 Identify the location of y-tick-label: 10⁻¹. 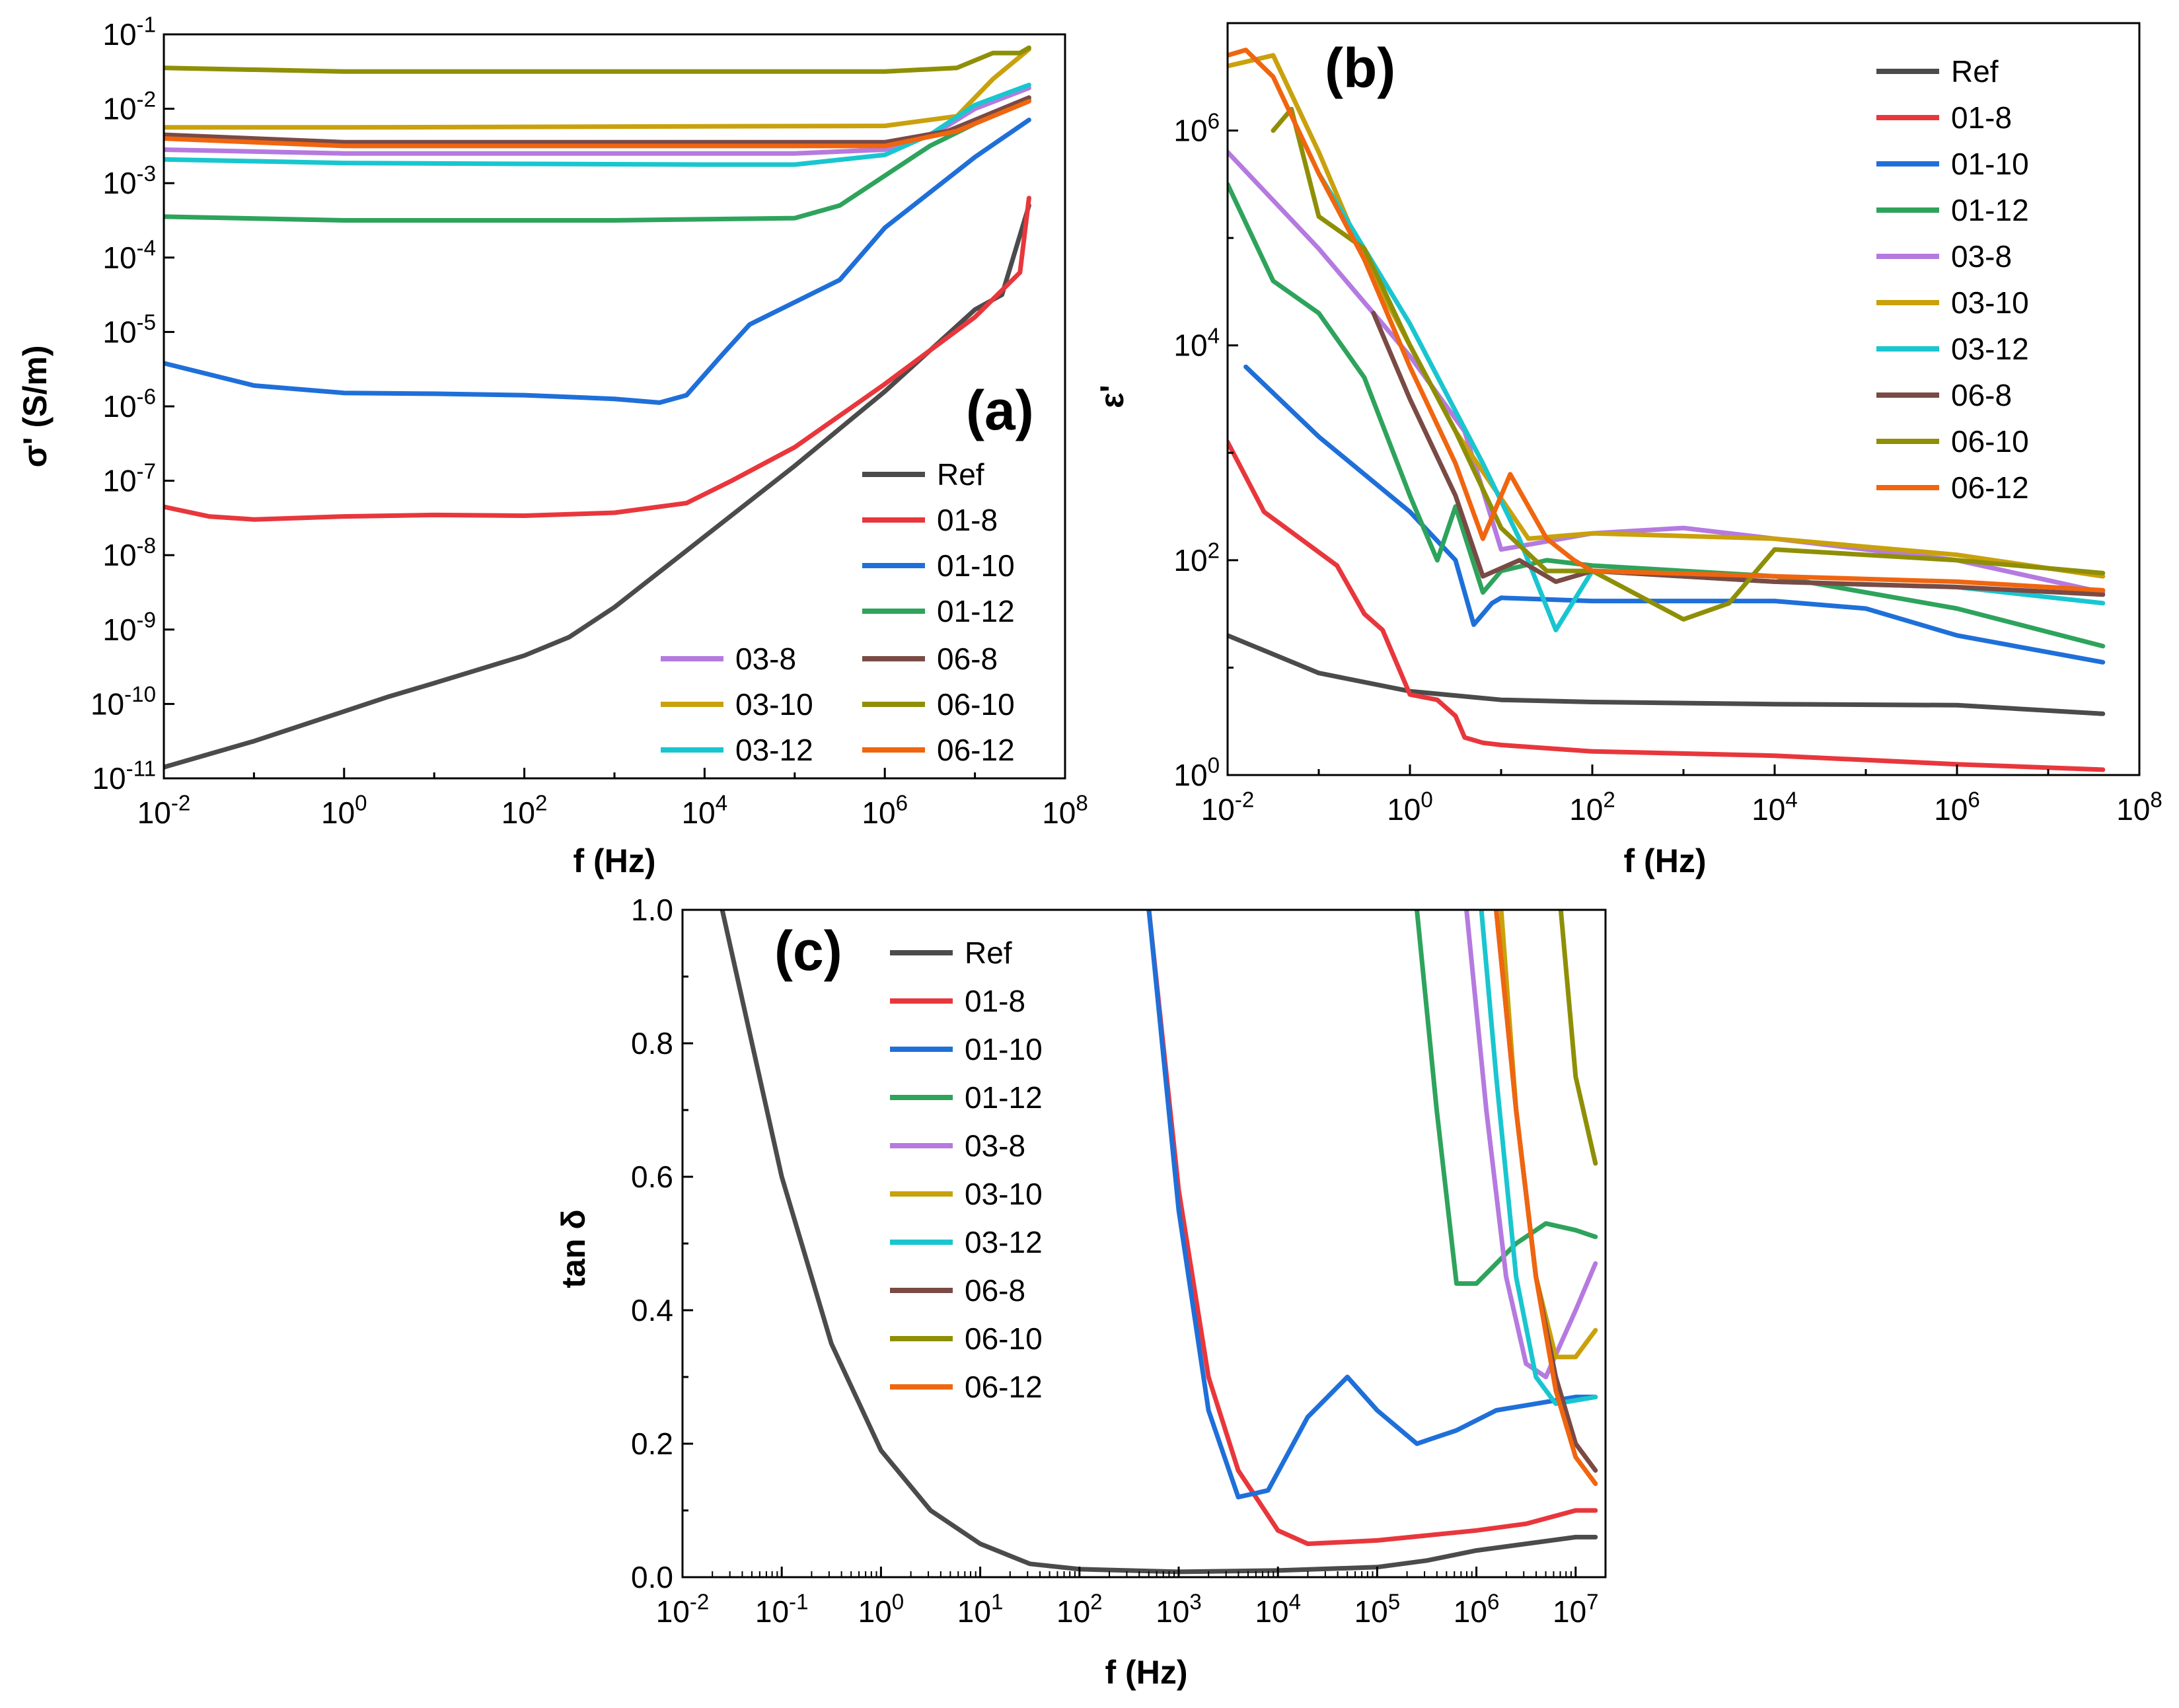
(129, 32).